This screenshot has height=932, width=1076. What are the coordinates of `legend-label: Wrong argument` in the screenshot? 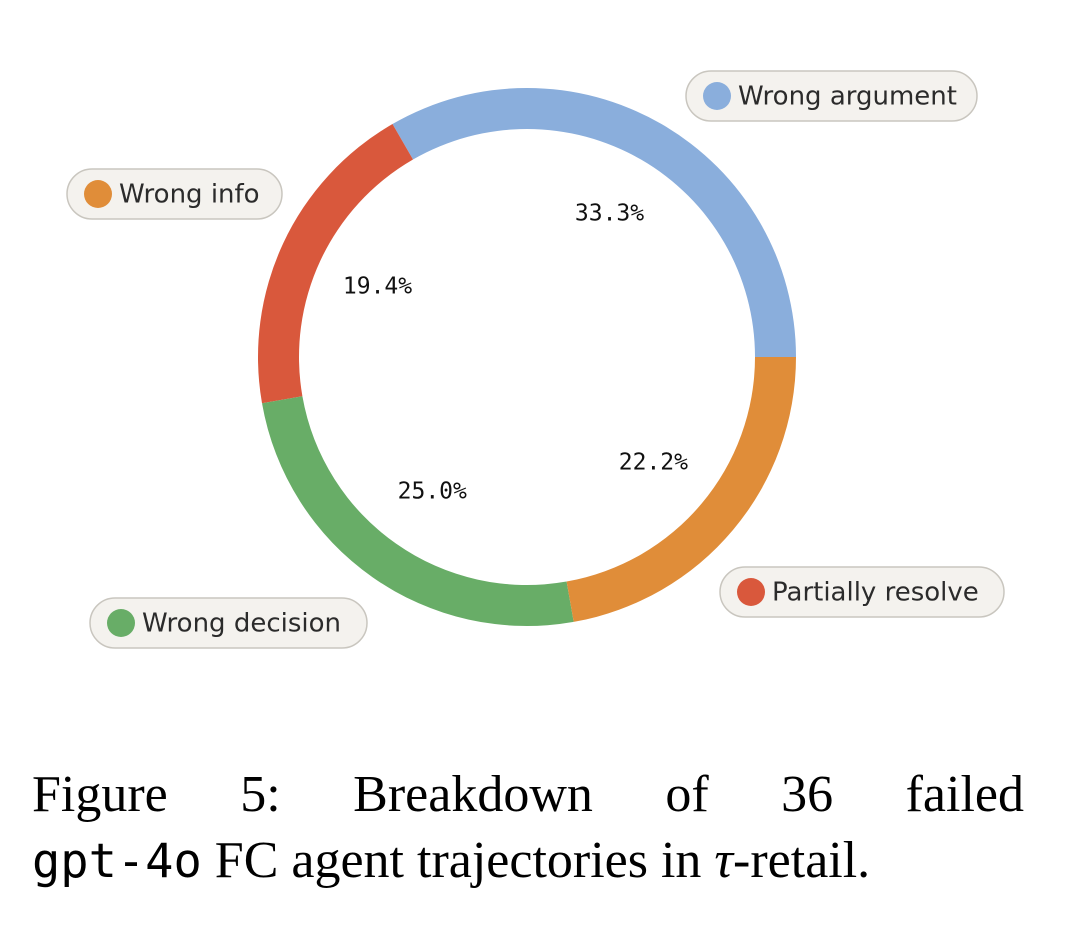 It's located at (847, 97).